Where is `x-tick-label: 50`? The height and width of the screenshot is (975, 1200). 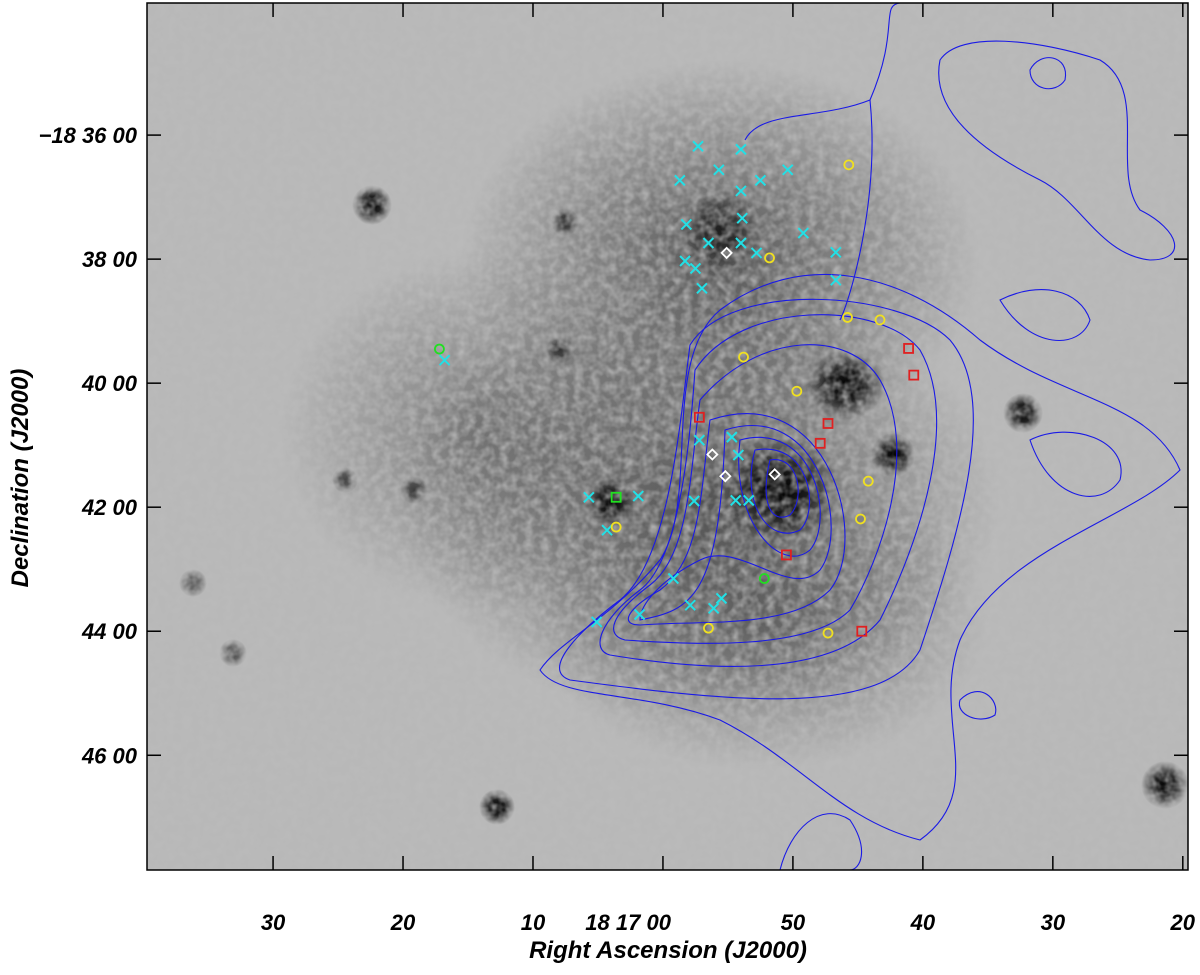
x-tick-label: 50 is located at coordinates (793, 922).